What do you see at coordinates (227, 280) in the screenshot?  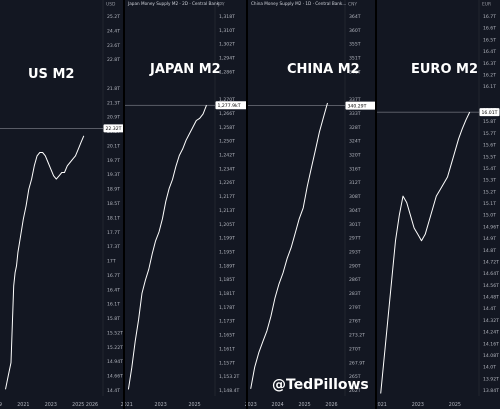 I see `y-tick-label: 1,185T` at bounding box center [227, 280].